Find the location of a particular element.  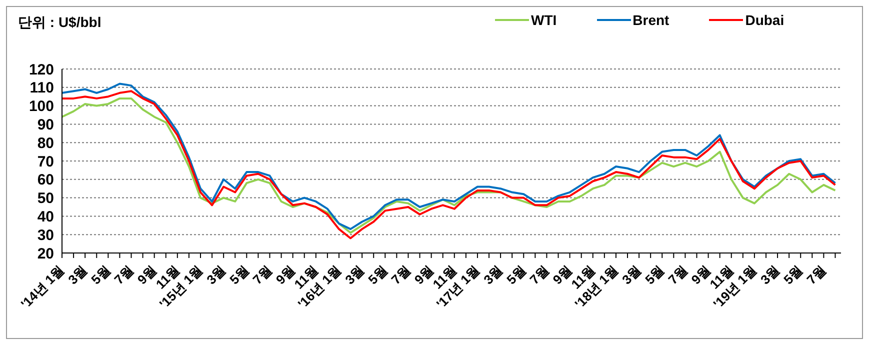

y-tick-label: 40 is located at coordinates (45, 217).